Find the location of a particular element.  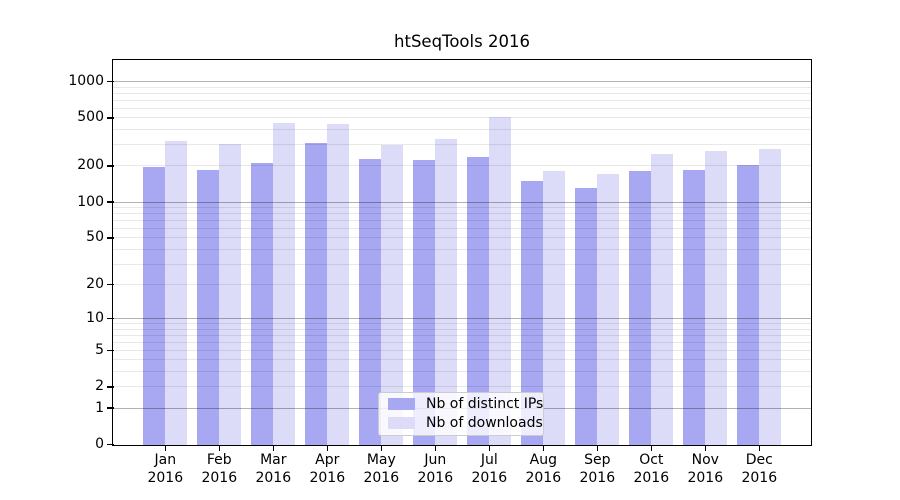

y-tick-label: 500 is located at coordinates (90, 117).